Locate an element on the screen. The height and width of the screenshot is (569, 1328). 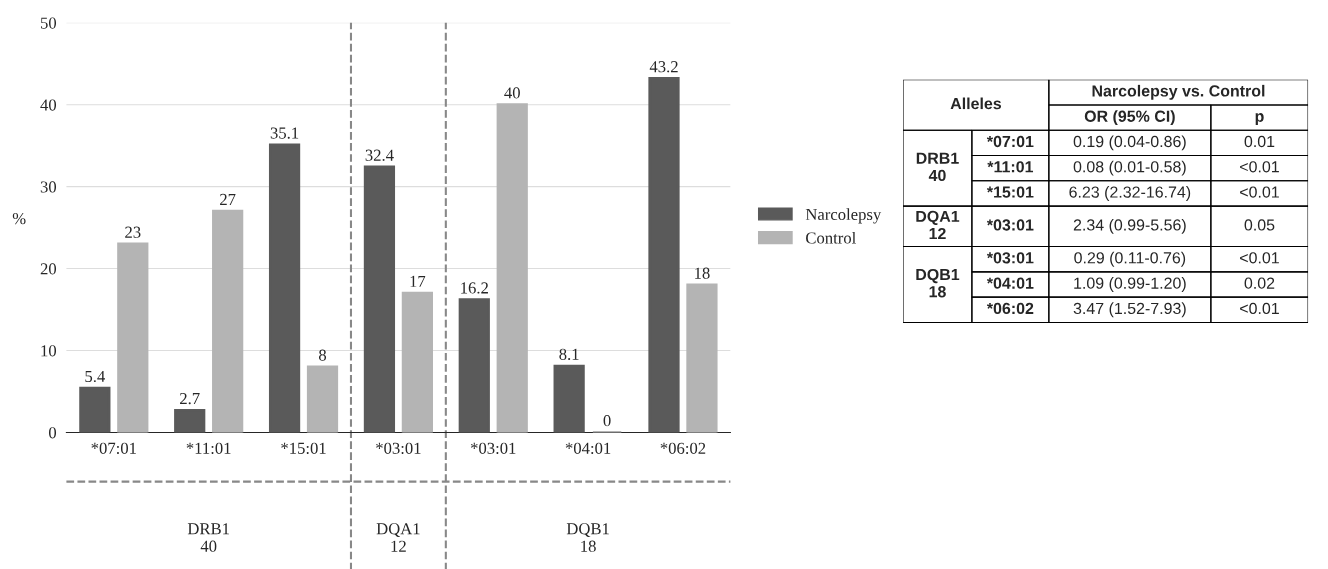
x-tick-label: *15:01 is located at coordinates (303, 448).